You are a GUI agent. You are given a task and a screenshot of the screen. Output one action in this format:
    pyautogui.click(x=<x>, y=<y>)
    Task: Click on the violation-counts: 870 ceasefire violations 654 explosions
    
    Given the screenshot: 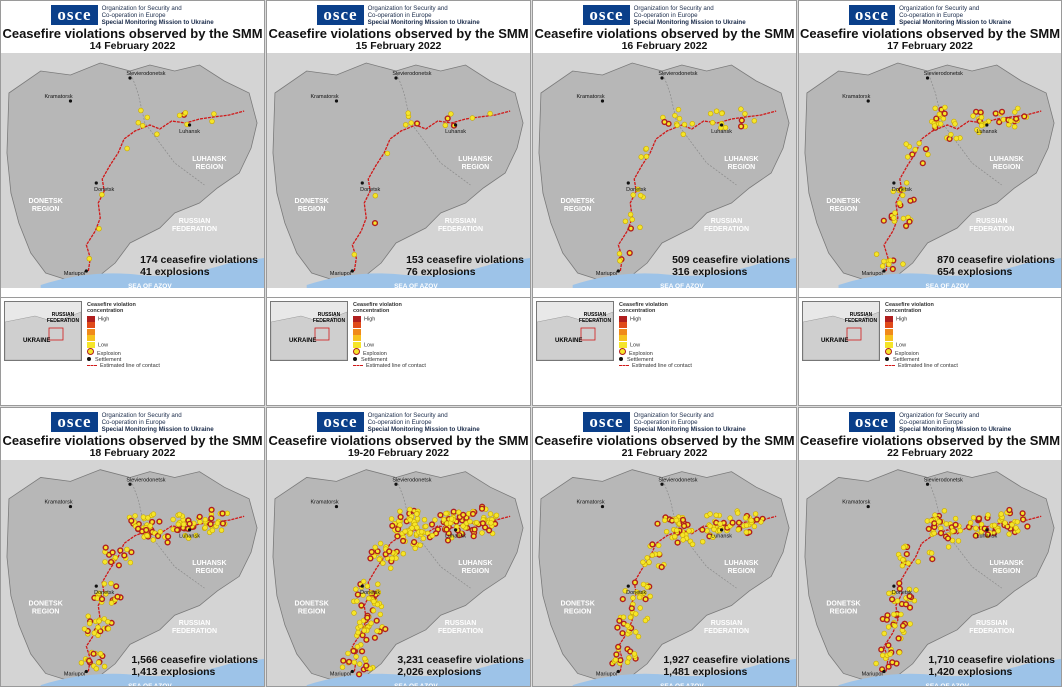 What is the action you would take?
    pyautogui.click(x=996, y=266)
    